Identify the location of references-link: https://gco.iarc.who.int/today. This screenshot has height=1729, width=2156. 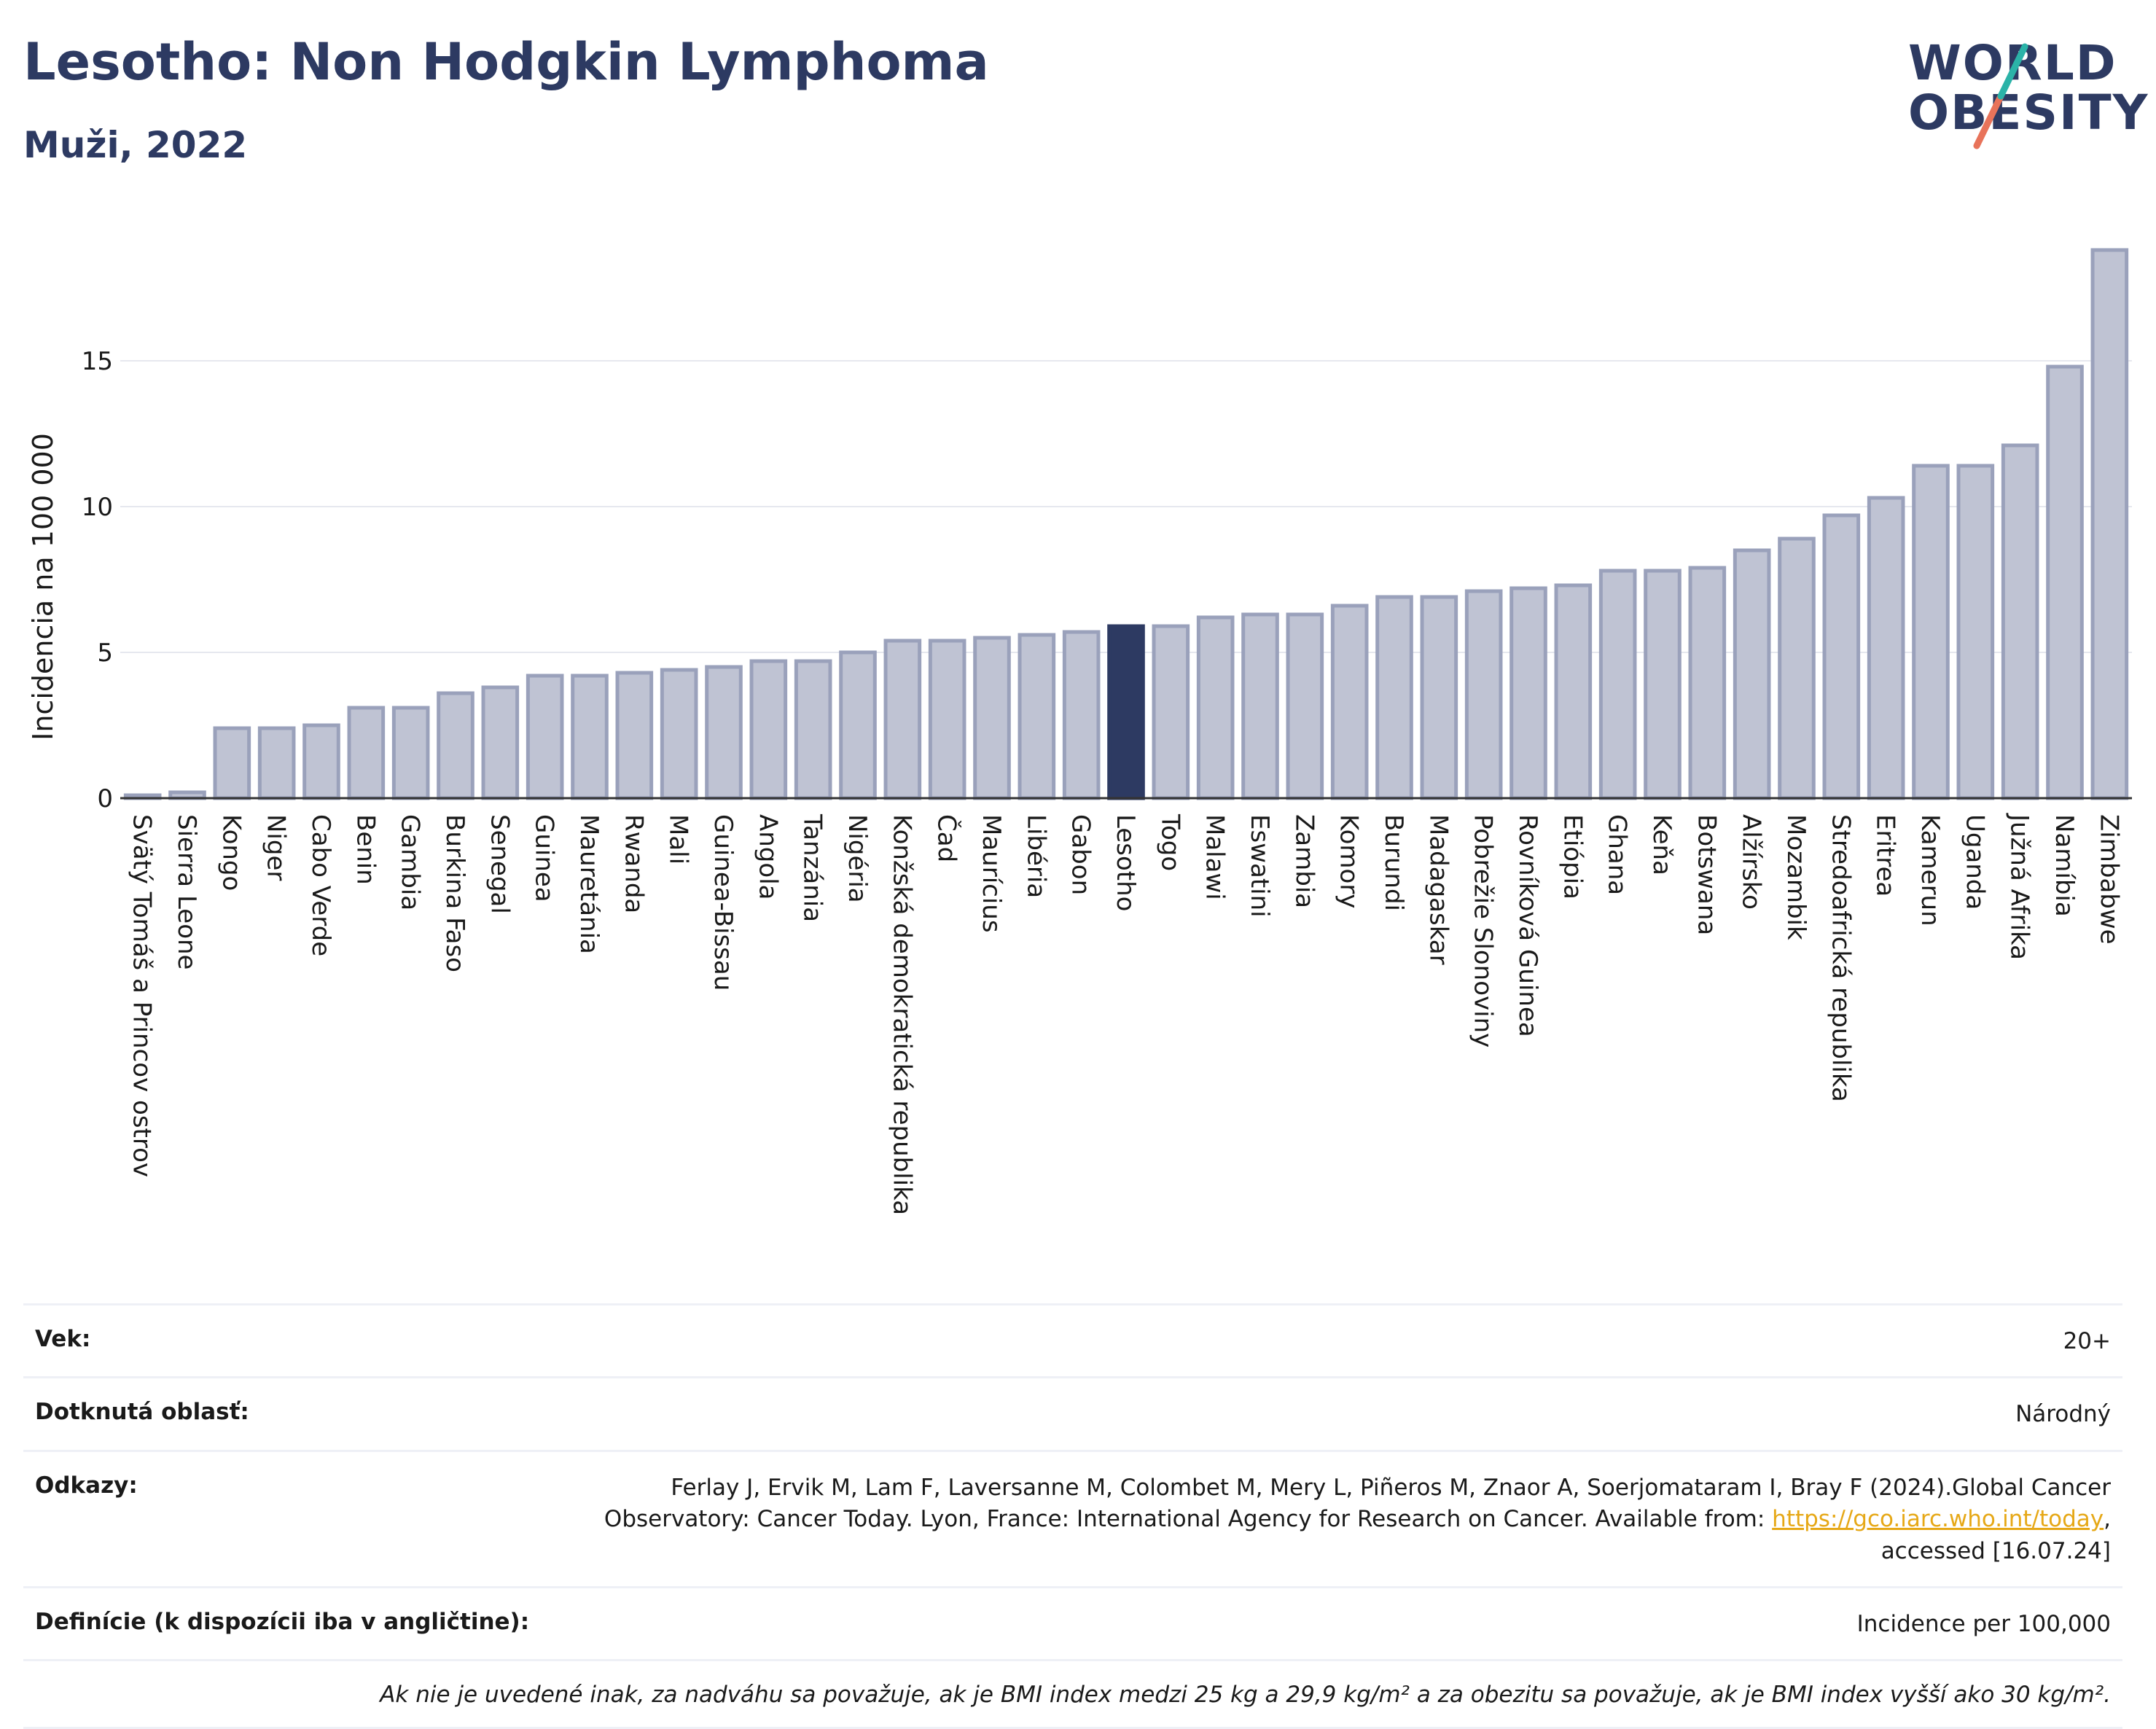
(1938, 1520).